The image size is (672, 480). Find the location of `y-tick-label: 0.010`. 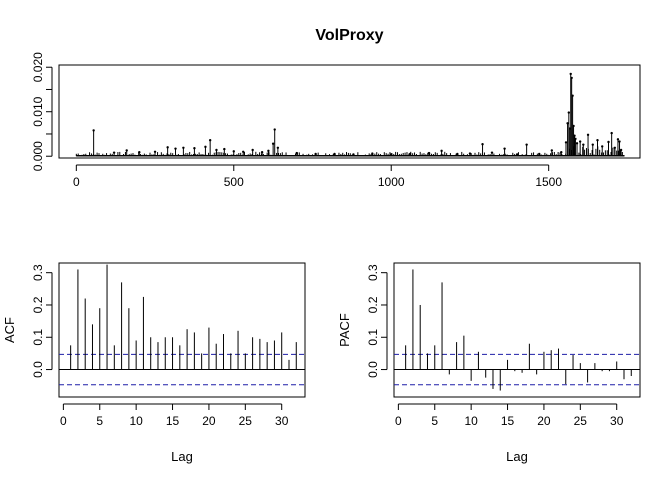

y-tick-label: 0.010 is located at coordinates (38, 111).